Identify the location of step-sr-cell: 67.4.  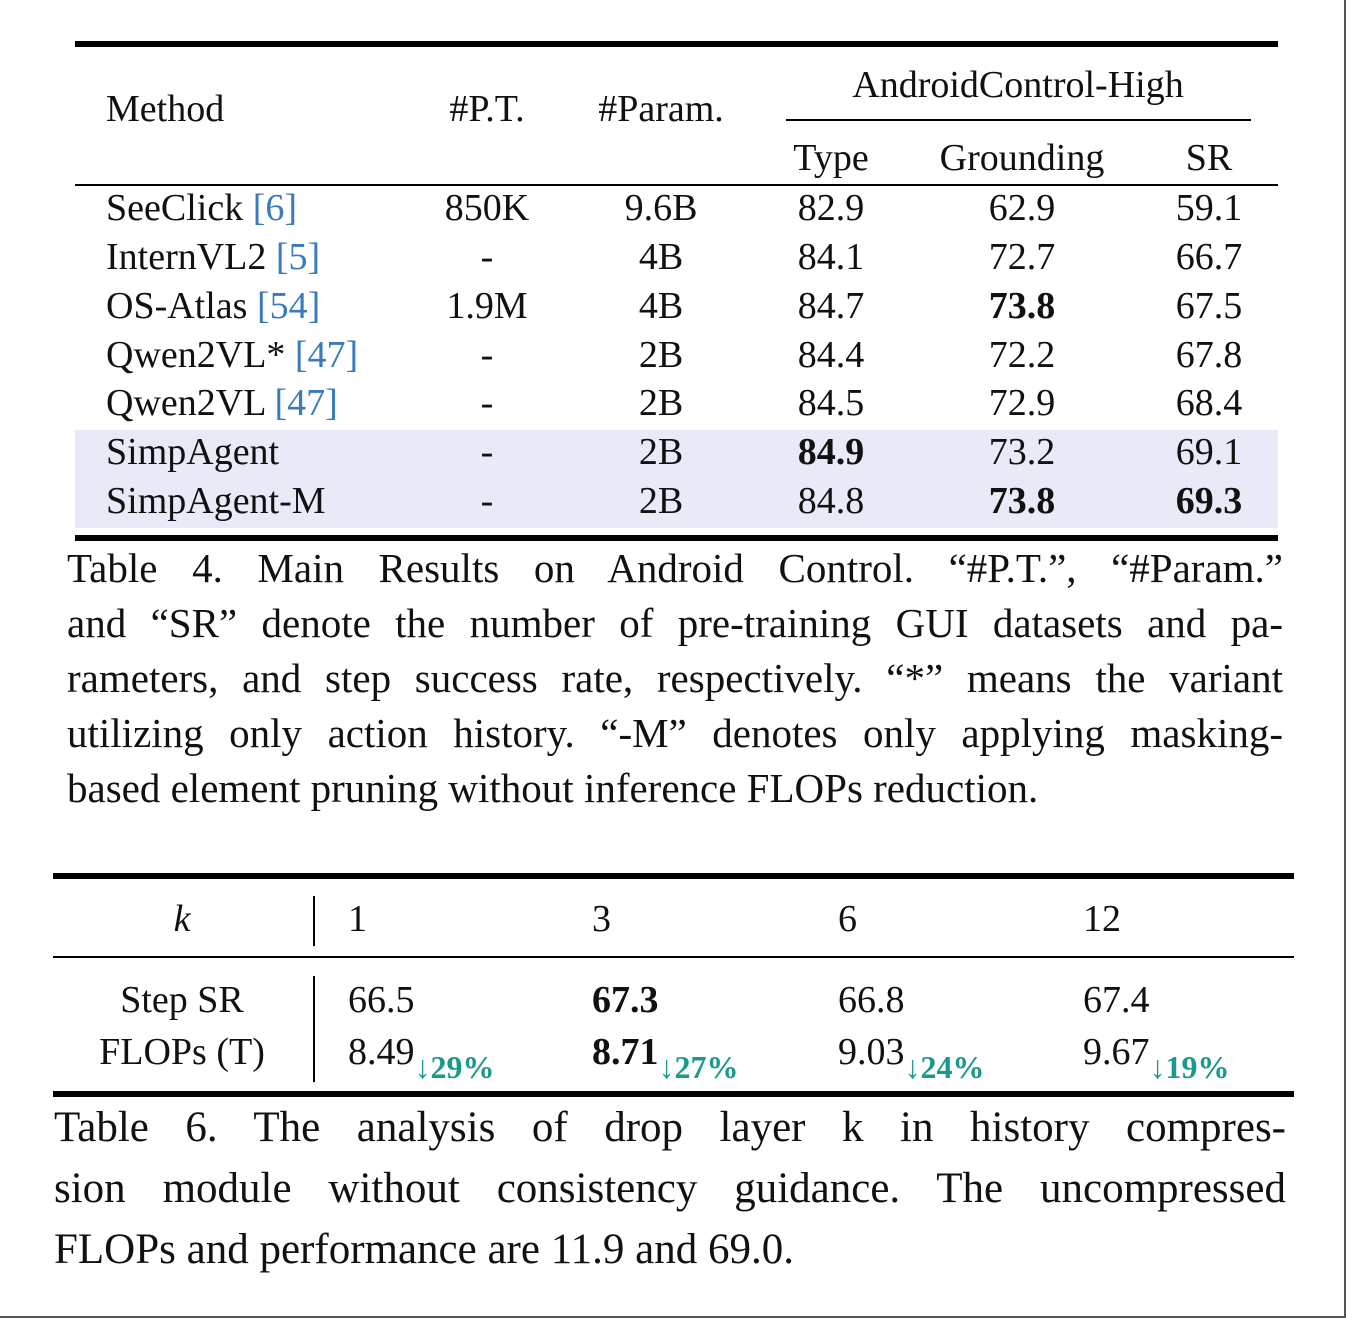
(1116, 1000).